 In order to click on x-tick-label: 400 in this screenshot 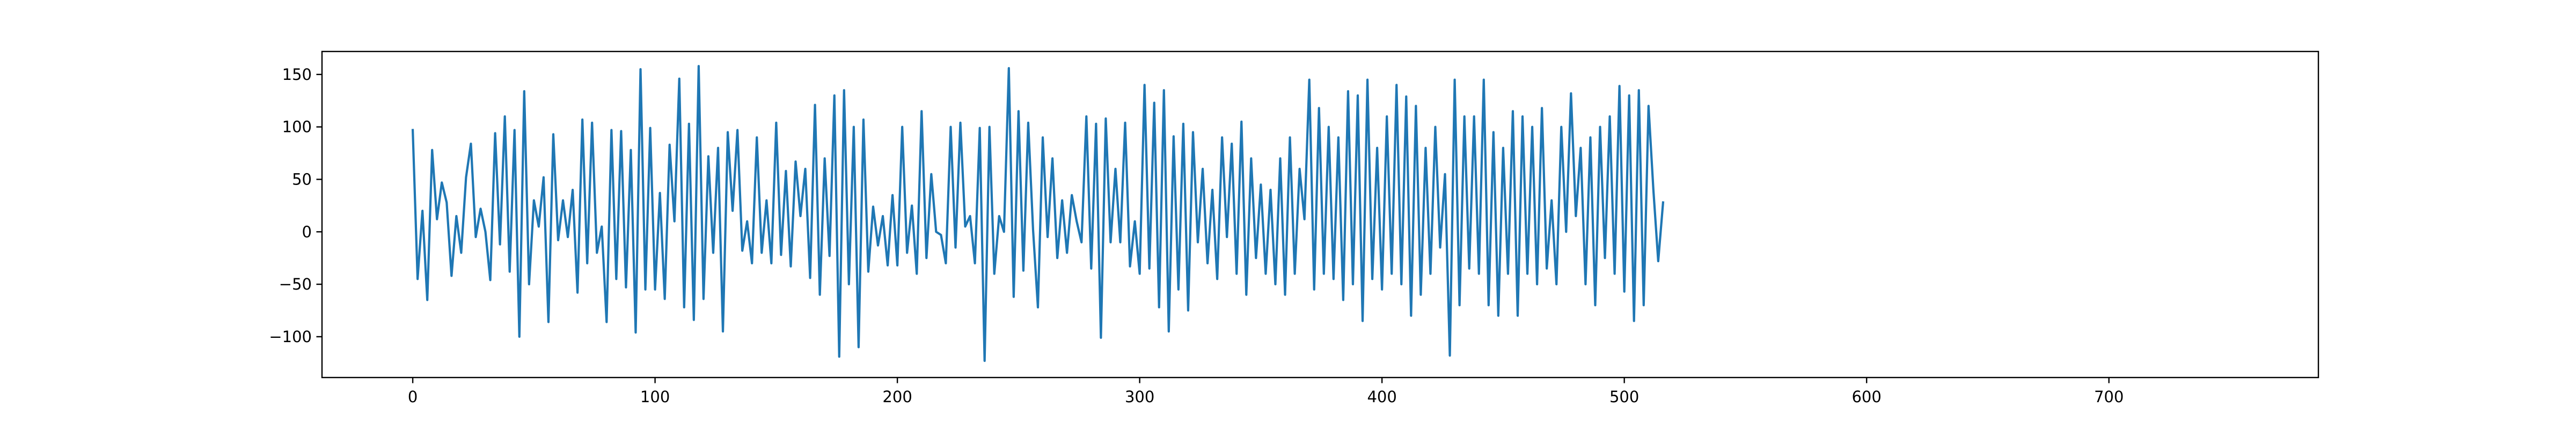, I will do `click(1381, 397)`.